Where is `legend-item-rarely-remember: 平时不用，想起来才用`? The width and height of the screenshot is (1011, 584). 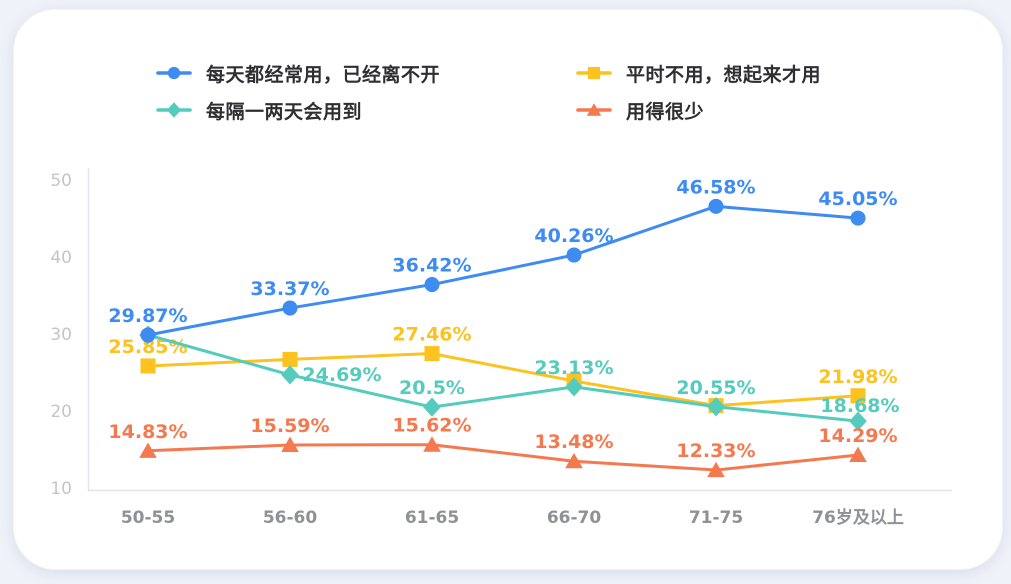
legend-item-rarely-remember: 平时不用，想起来才用 is located at coordinates (780, 73).